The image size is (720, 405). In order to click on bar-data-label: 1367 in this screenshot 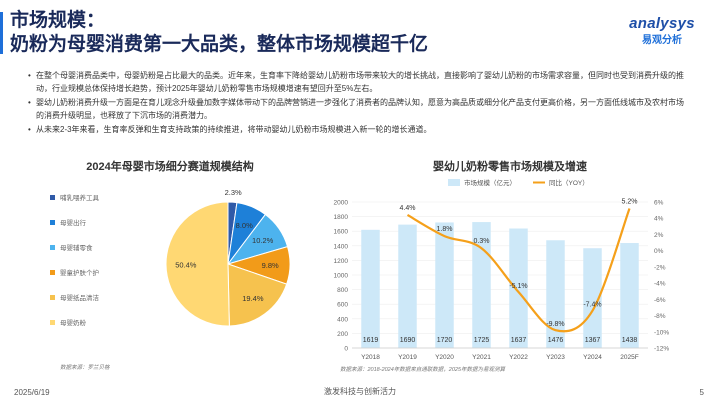, I will do `click(593, 340)`.